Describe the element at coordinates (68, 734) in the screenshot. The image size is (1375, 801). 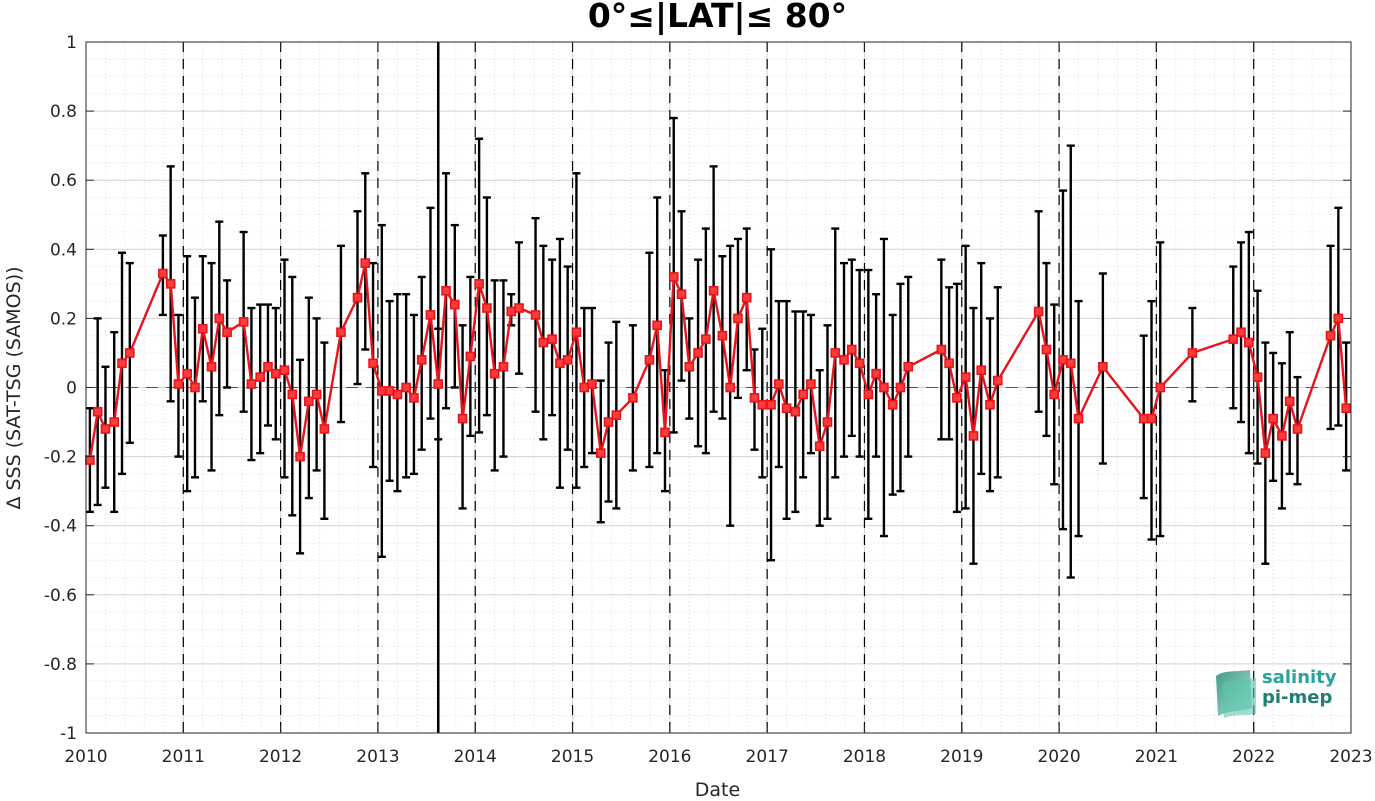
I see `y-tick-label: -1` at that location.